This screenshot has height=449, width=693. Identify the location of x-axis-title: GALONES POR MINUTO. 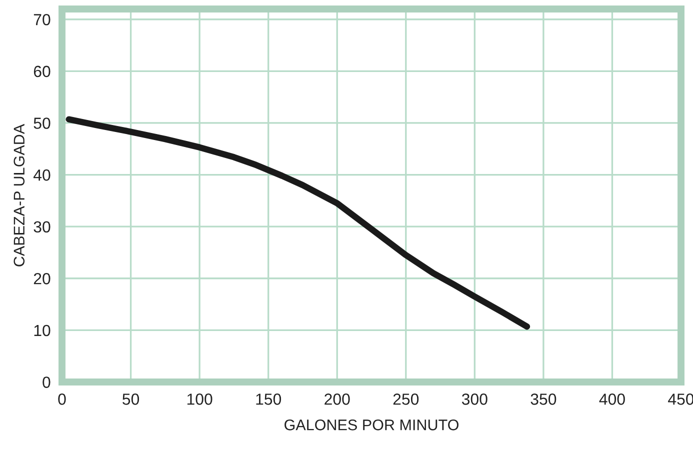
(371, 425).